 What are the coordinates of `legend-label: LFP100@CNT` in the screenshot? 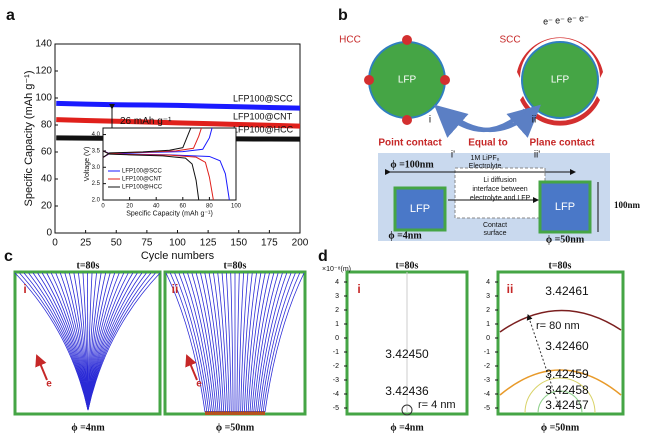 It's located at (142, 180).